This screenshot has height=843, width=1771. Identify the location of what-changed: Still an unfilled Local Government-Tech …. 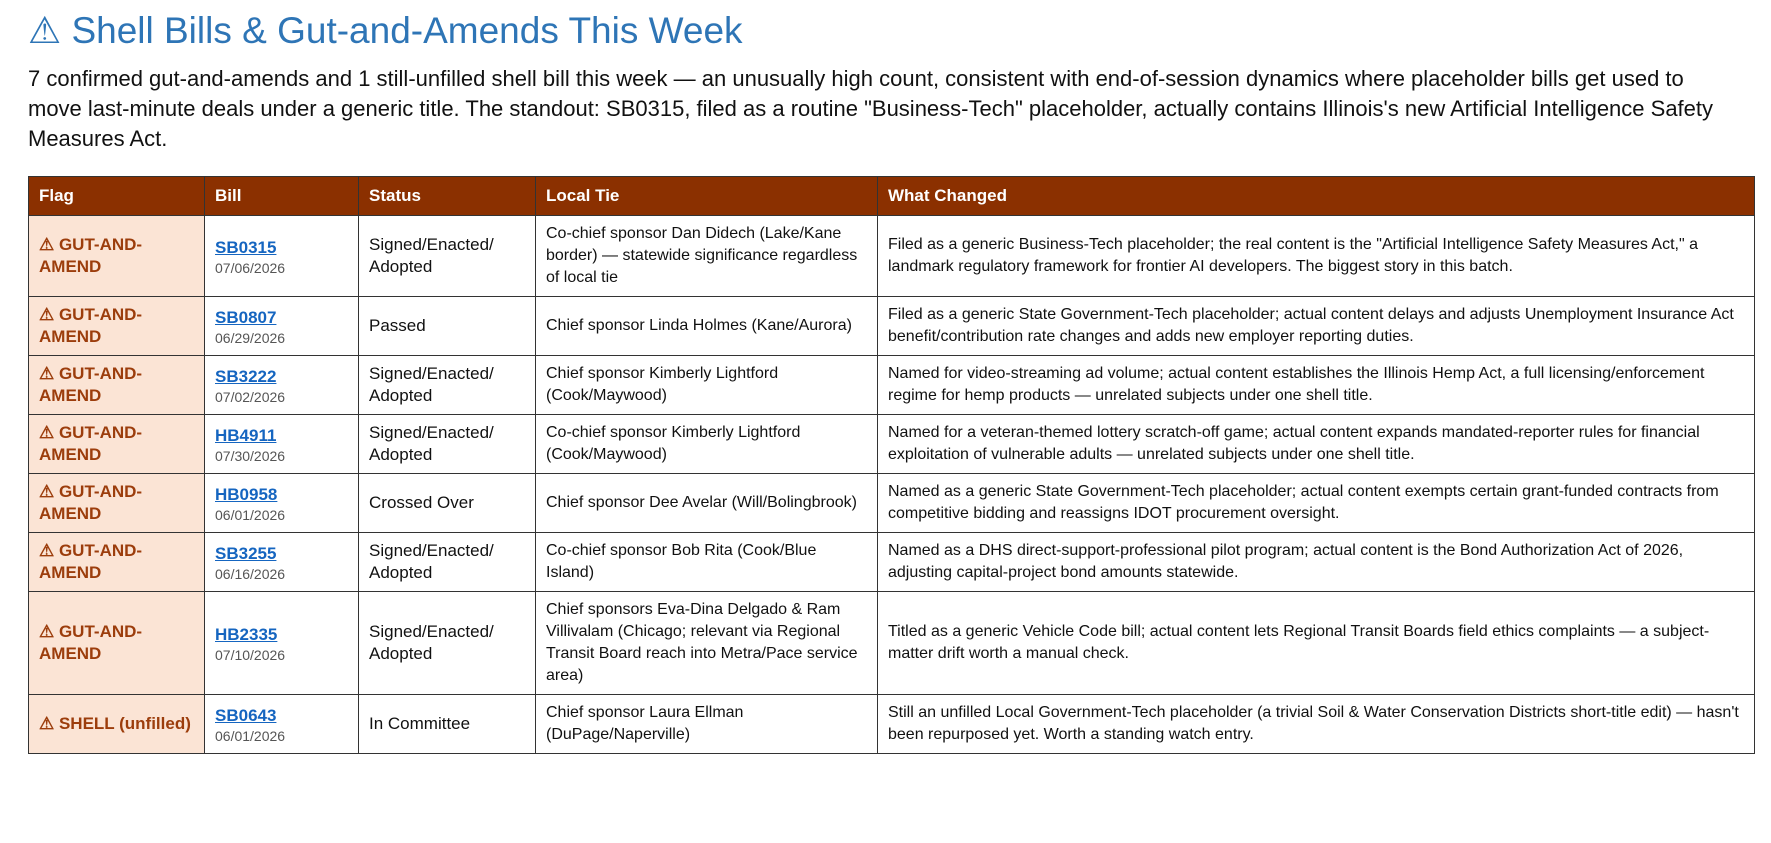
(1316, 724).